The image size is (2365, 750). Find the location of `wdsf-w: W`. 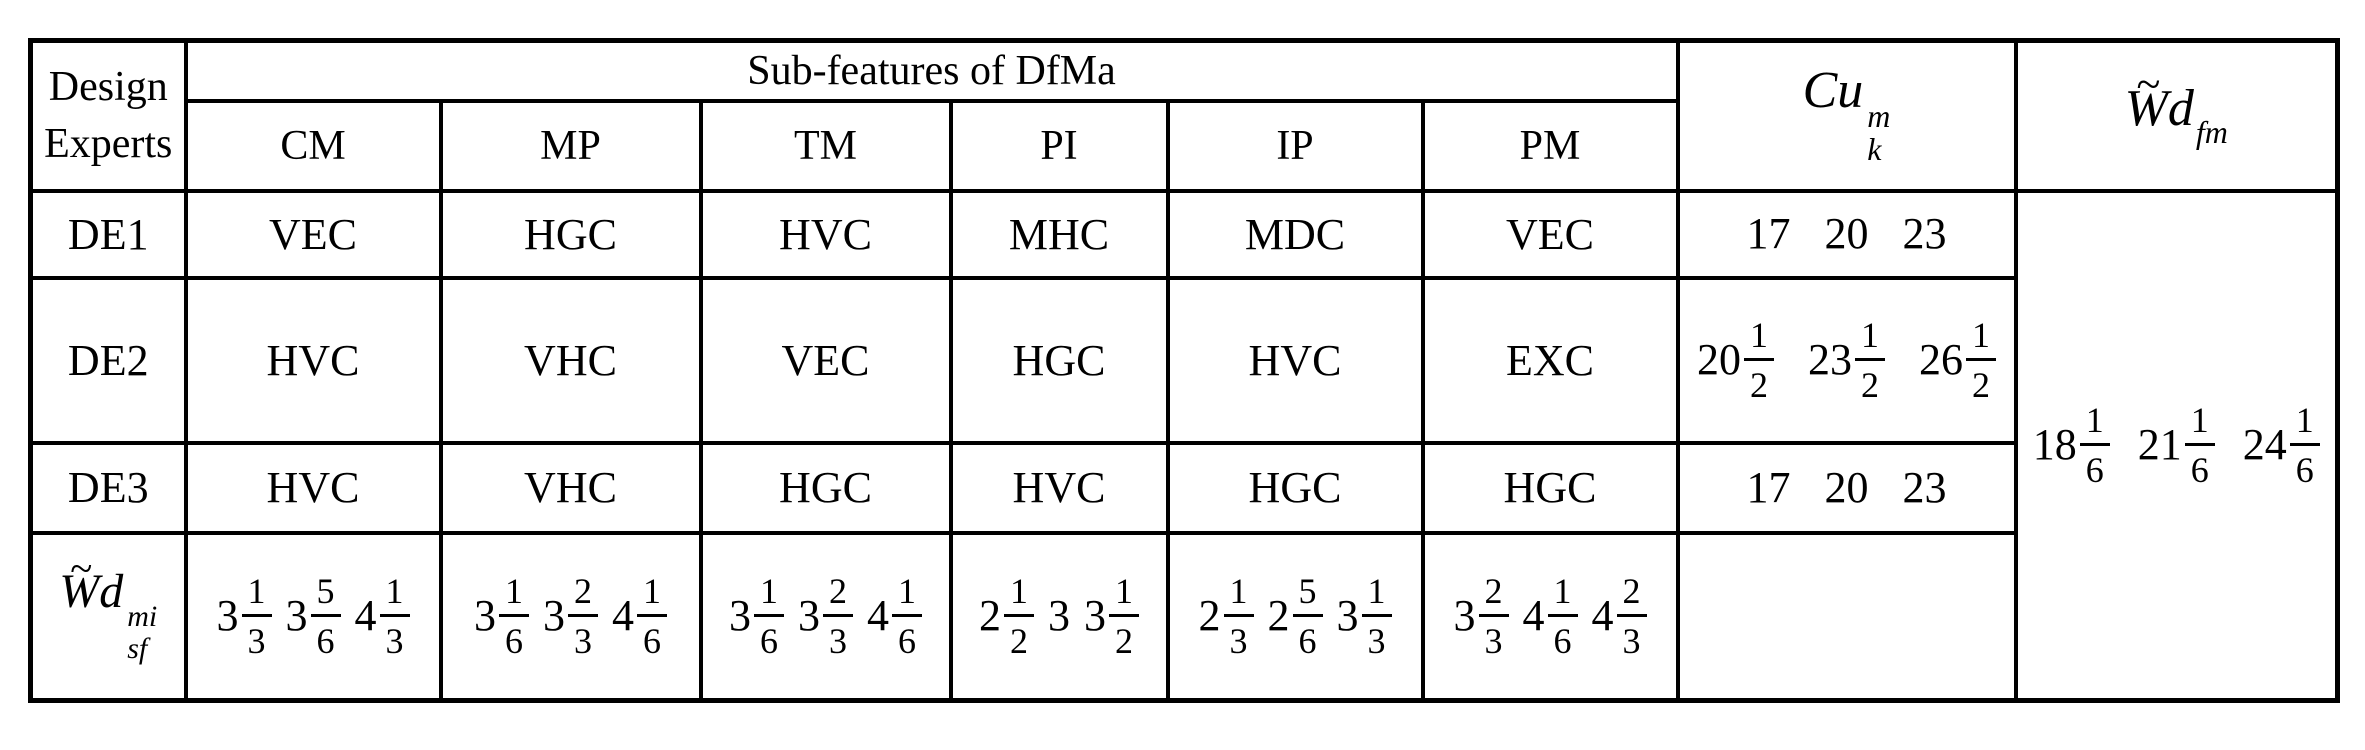

wdsf-w: W is located at coordinates (79, 592).